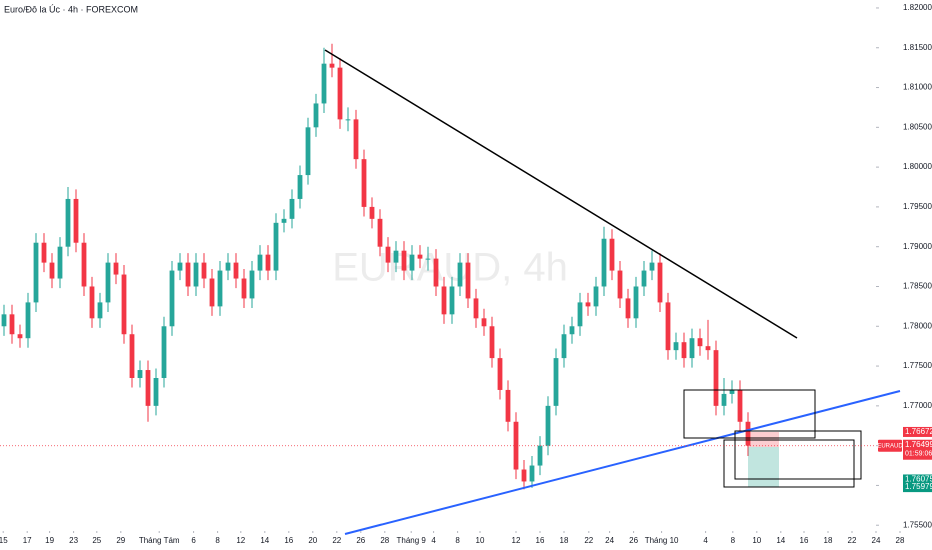 This screenshot has width=932, height=550. Describe the element at coordinates (917, 87) in the screenshot. I see `y-tick-label: 1.81000` at that location.